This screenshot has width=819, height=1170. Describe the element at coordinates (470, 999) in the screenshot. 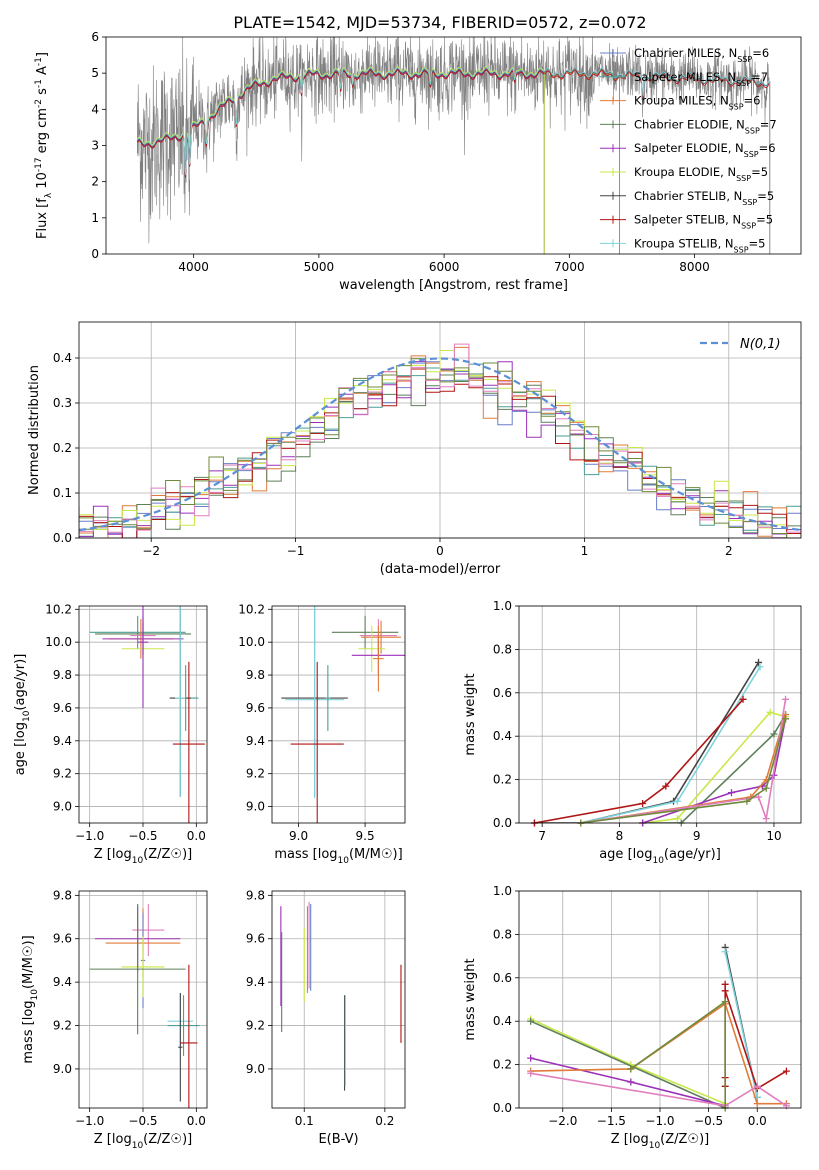

I see `y-axis-label: mass weight` at that location.